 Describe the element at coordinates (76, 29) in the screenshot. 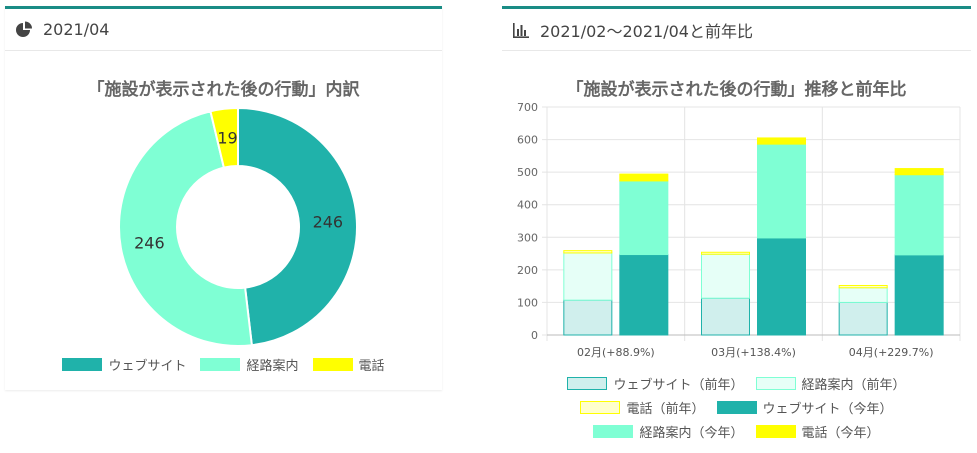

I see `breakdown-card-title: 2021/04` at that location.